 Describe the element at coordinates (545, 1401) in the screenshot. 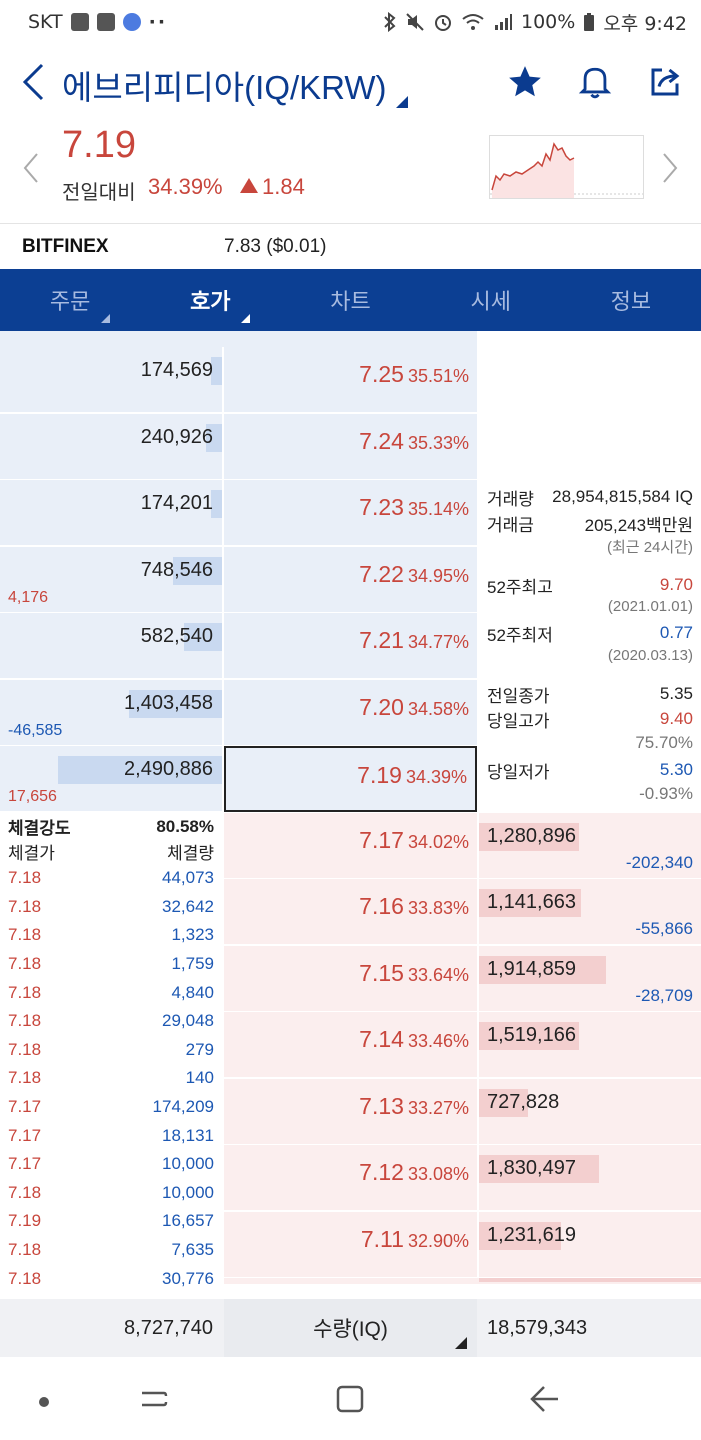

I see `system-back-button` at that location.